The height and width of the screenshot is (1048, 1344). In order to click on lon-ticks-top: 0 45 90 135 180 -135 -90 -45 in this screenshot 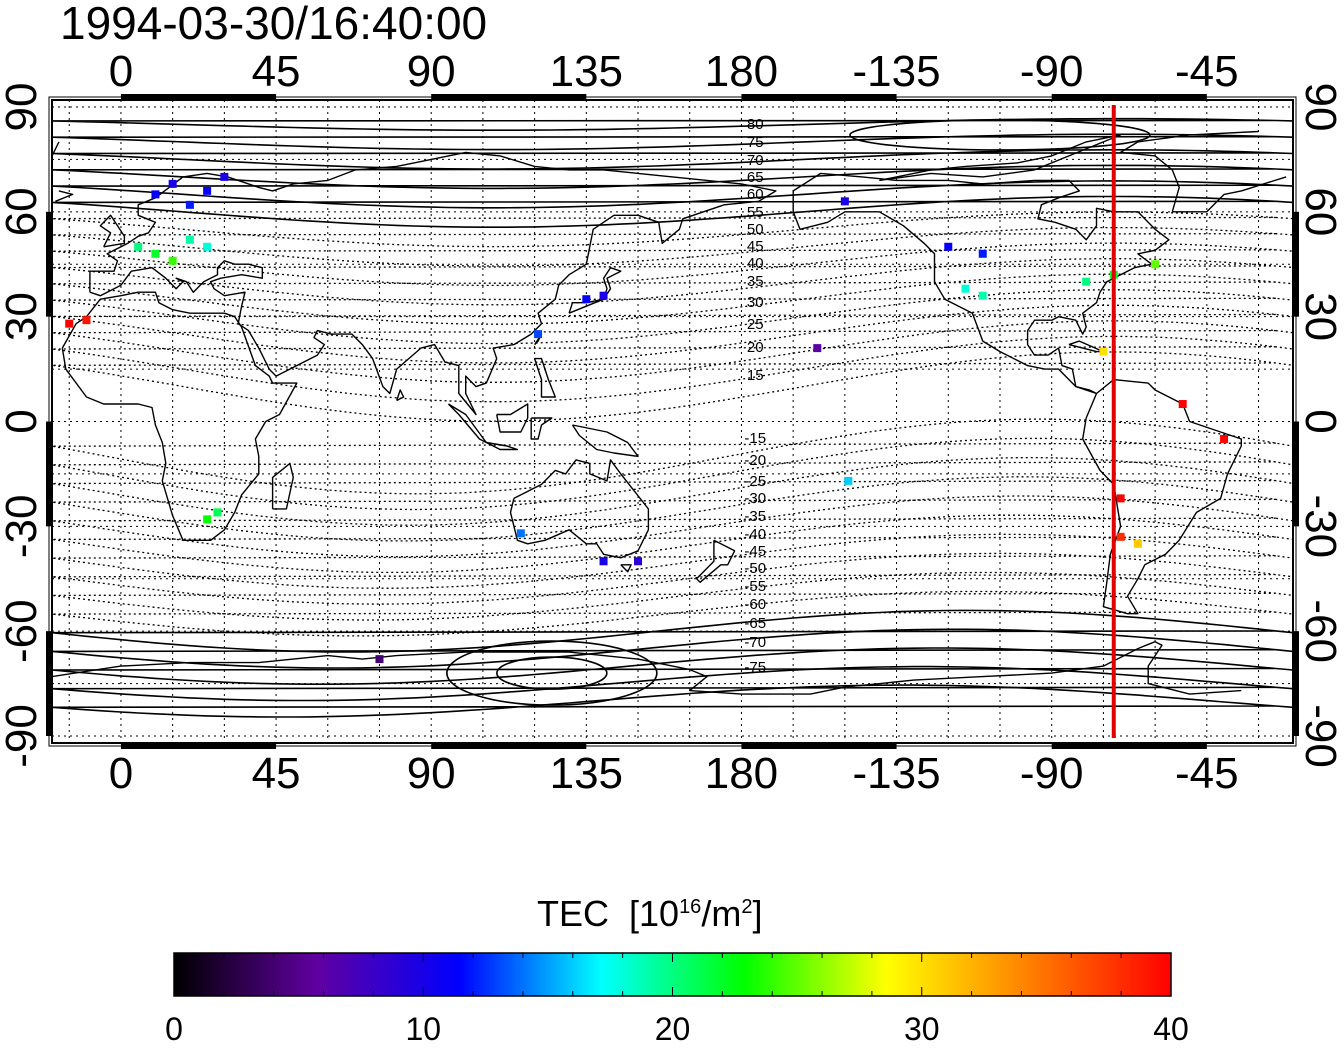, I will do `click(674, 71)`.